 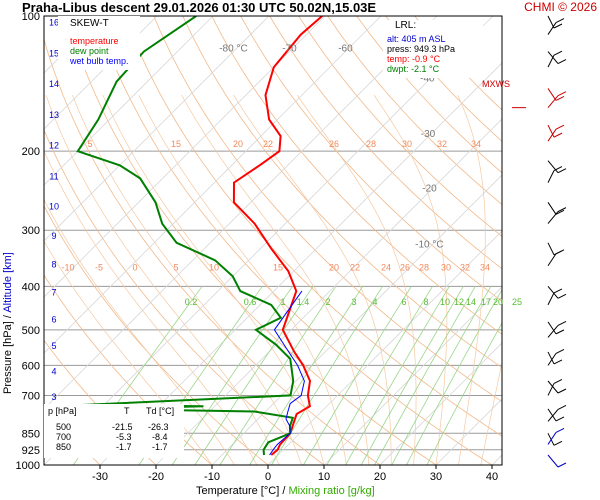 I want to click on table-cell: 700, so click(x=64, y=437).